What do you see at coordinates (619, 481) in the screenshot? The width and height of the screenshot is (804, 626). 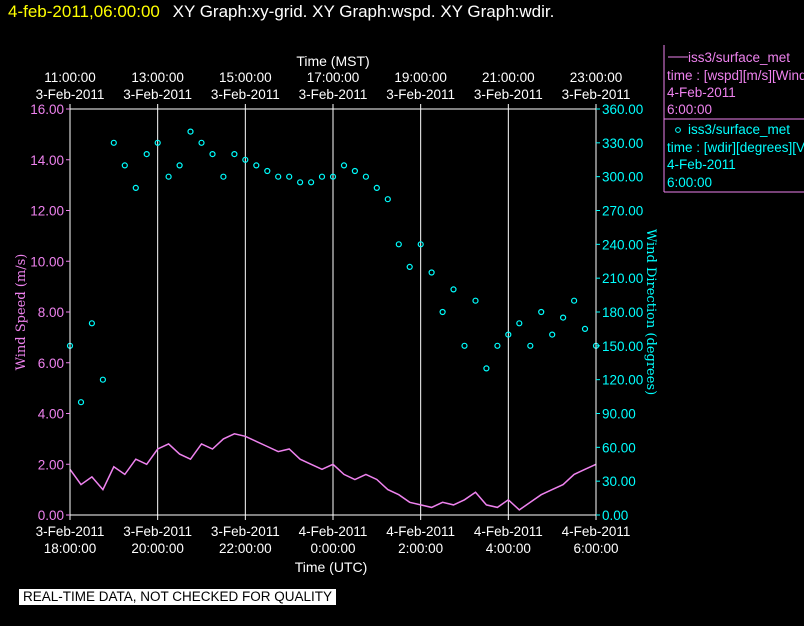 I see `right-tick-label: 30.00` at bounding box center [619, 481].